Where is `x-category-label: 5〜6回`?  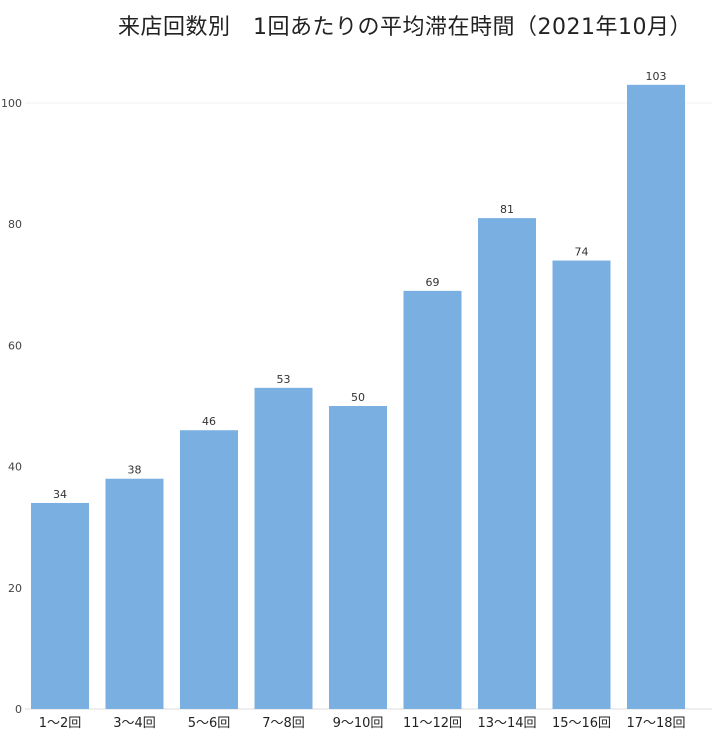
x-category-label: 5〜6回 is located at coordinates (209, 722).